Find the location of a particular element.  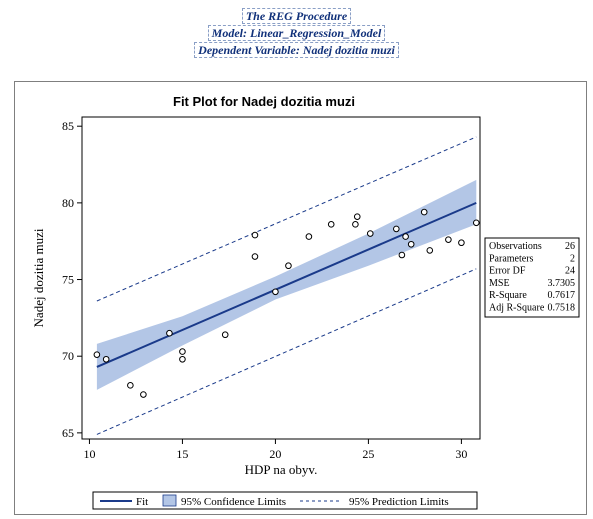

legend-prediction-label: 95% Prediction Limits is located at coordinates (399, 502).